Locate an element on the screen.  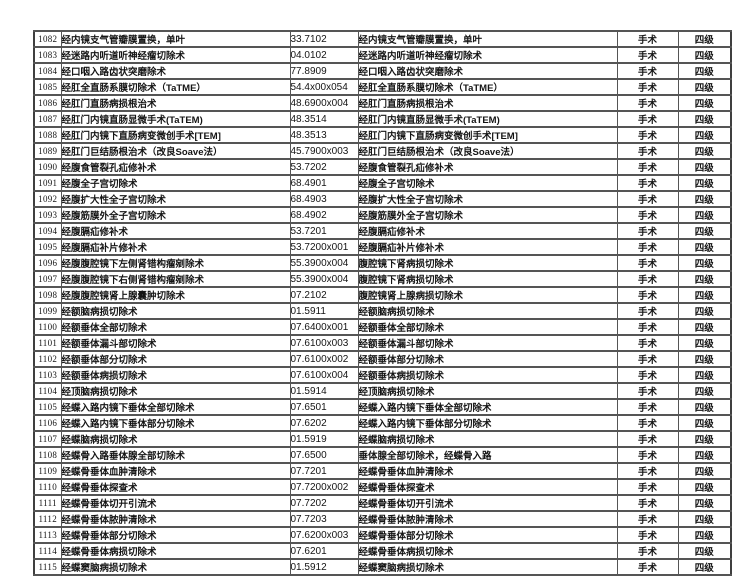
row-number-cell: 1085 is located at coordinates (47, 87).